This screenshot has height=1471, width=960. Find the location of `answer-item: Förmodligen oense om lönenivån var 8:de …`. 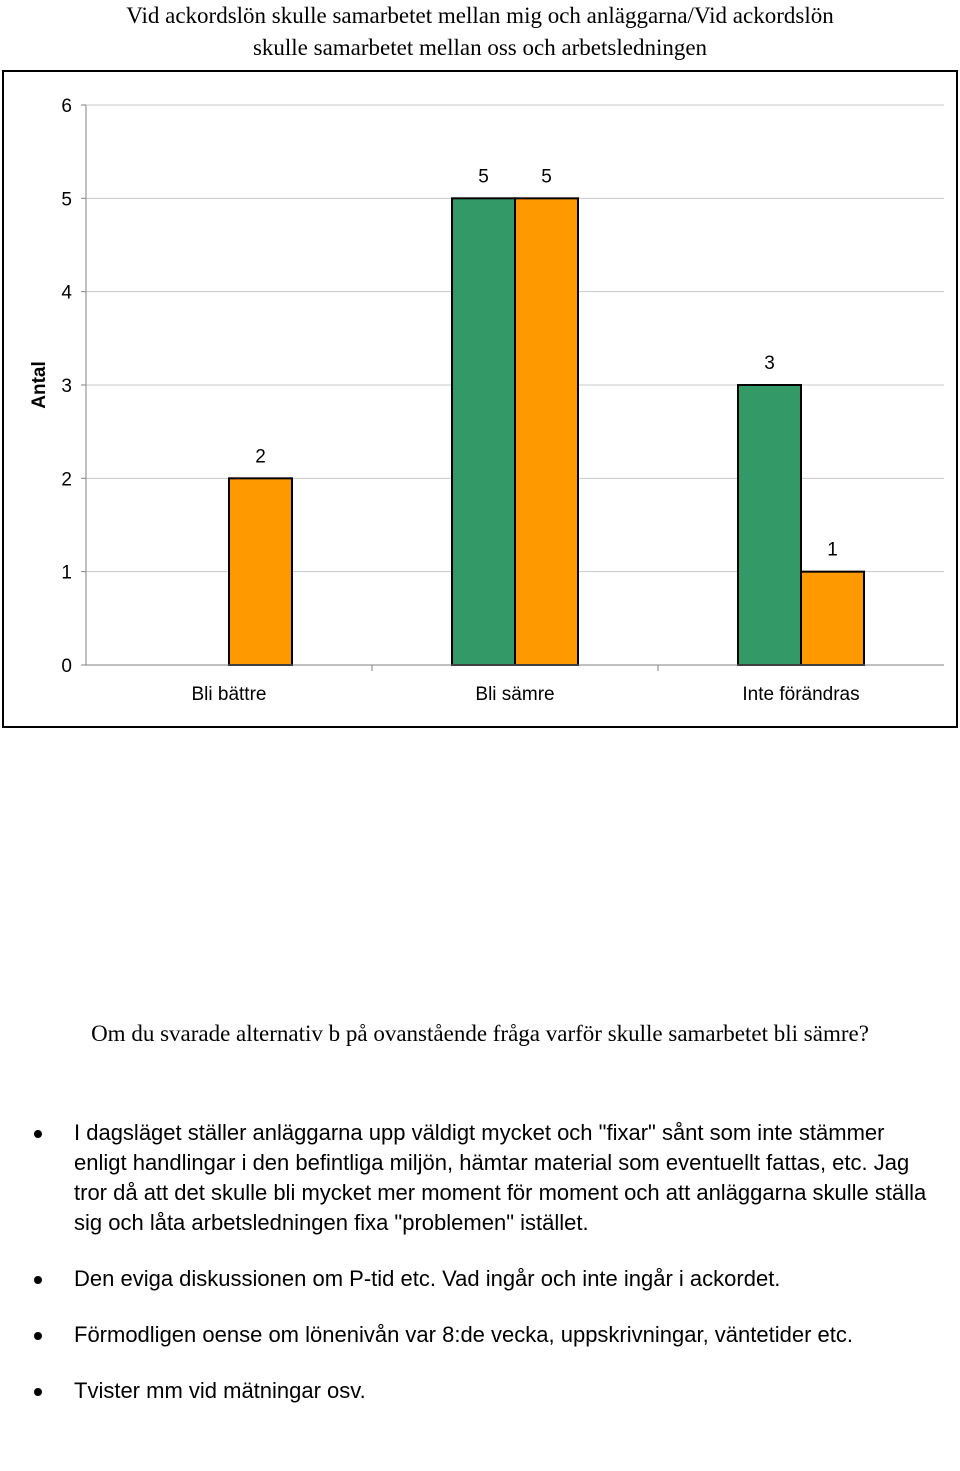

answer-item: Förmodligen oense om lönenivån var 8:de … is located at coordinates (480, 1335).